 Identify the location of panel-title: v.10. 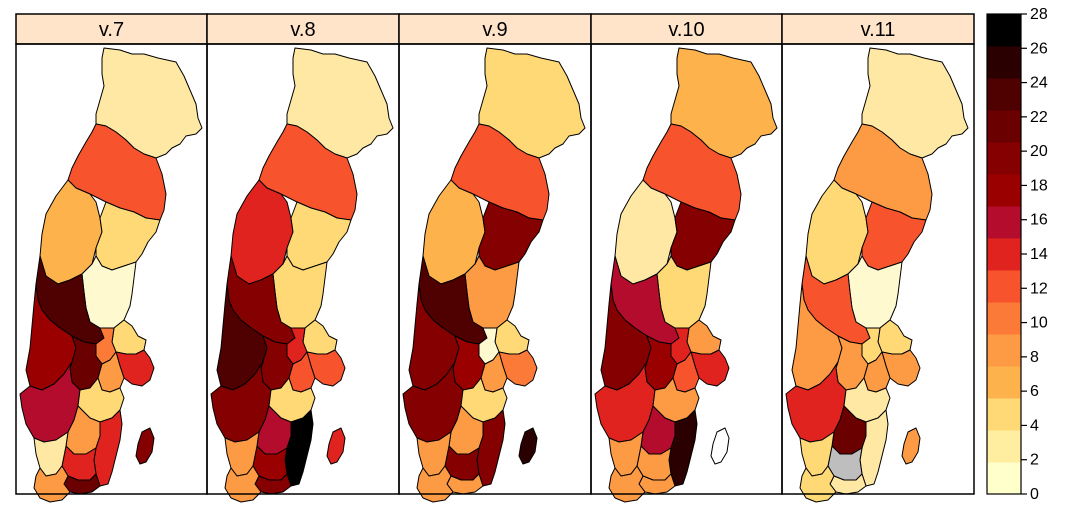
(686, 30).